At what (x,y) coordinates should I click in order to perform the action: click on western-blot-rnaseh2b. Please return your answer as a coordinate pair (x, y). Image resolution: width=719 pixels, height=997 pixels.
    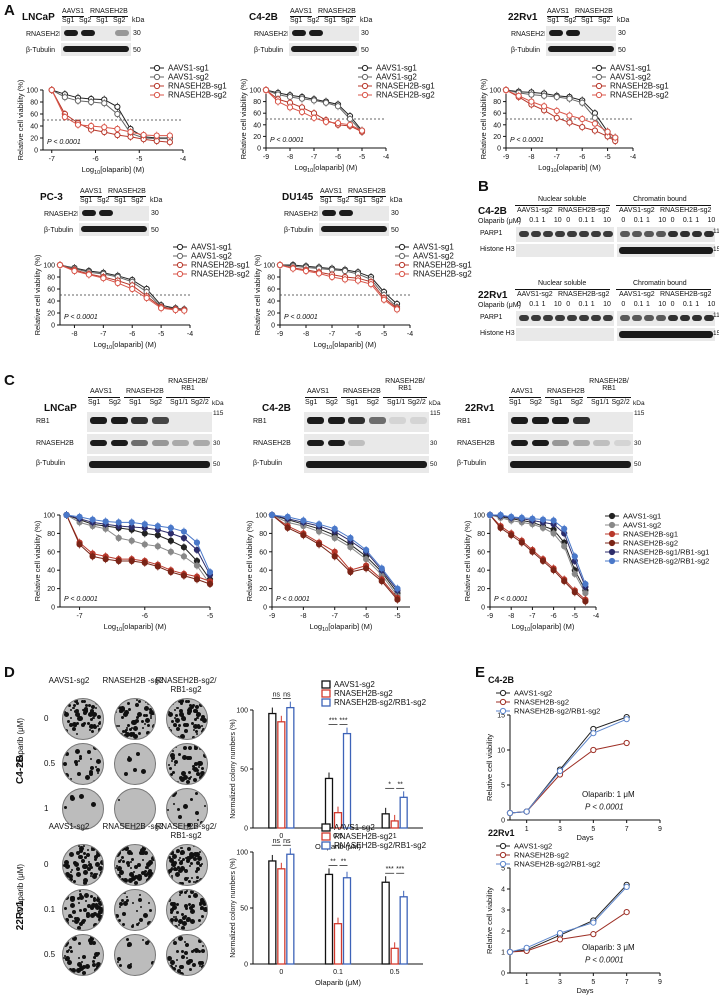
    Looking at the image, I should click on (354, 213).